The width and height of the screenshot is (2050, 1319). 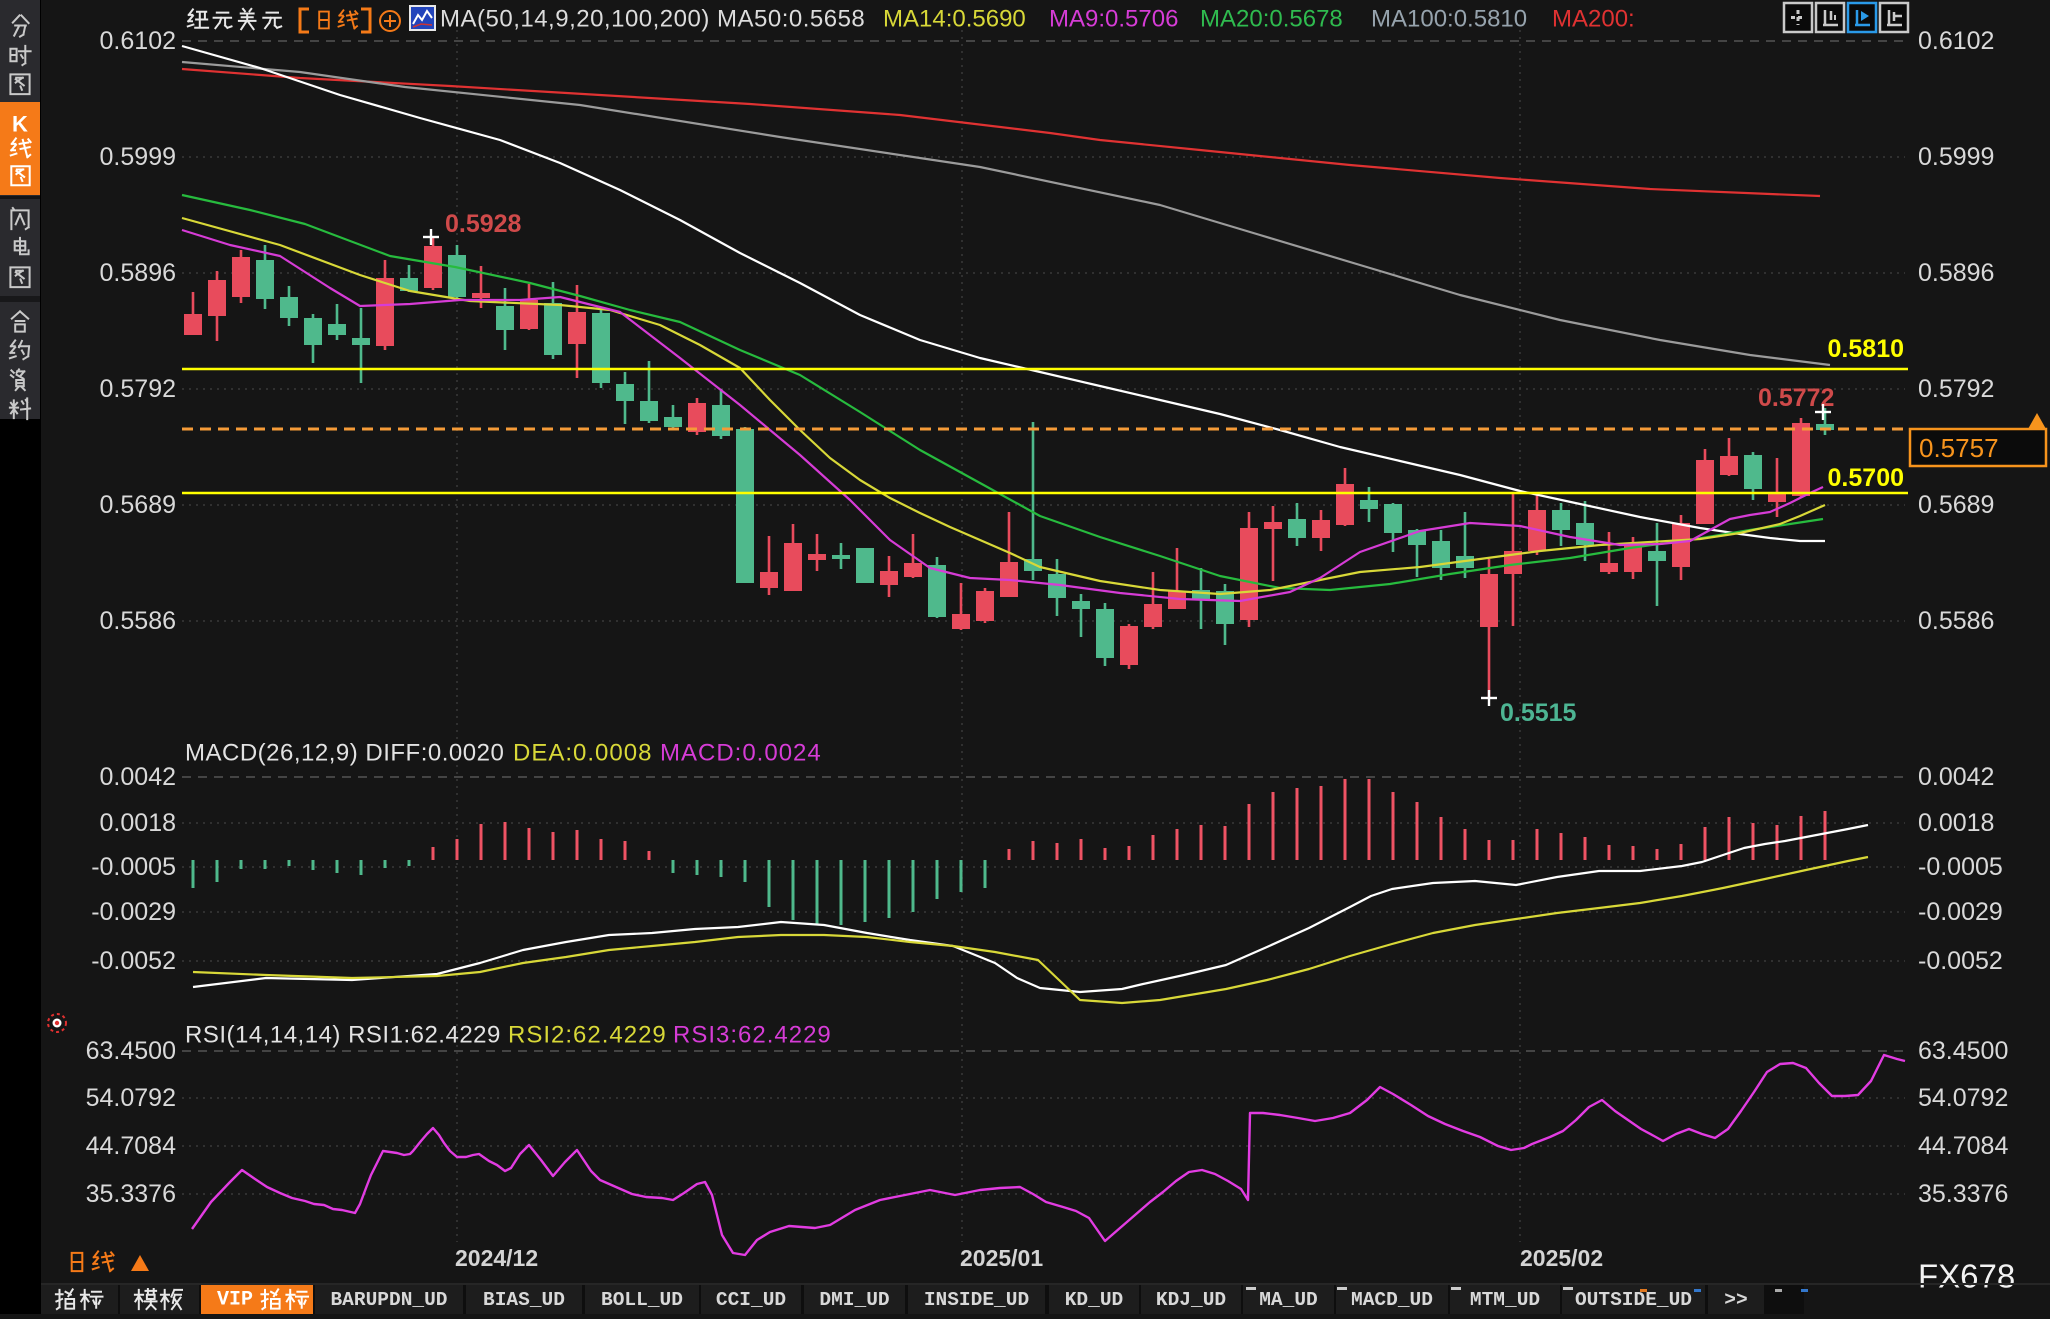 I want to click on svg-text: CCI_UD, so click(x=751, y=1300).